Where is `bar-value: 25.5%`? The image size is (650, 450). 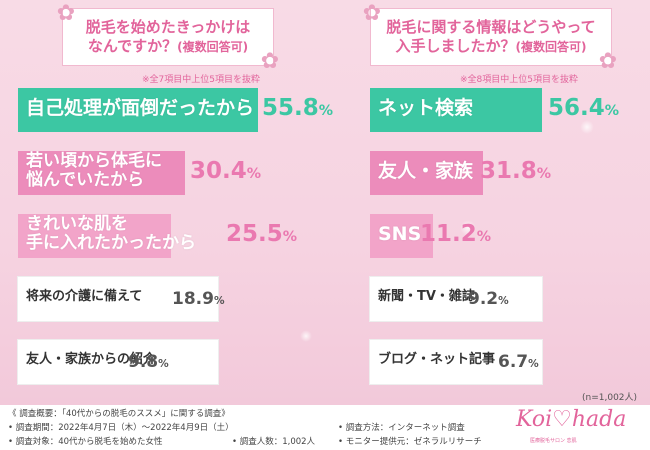 bar-value: 25.5% is located at coordinates (261, 234).